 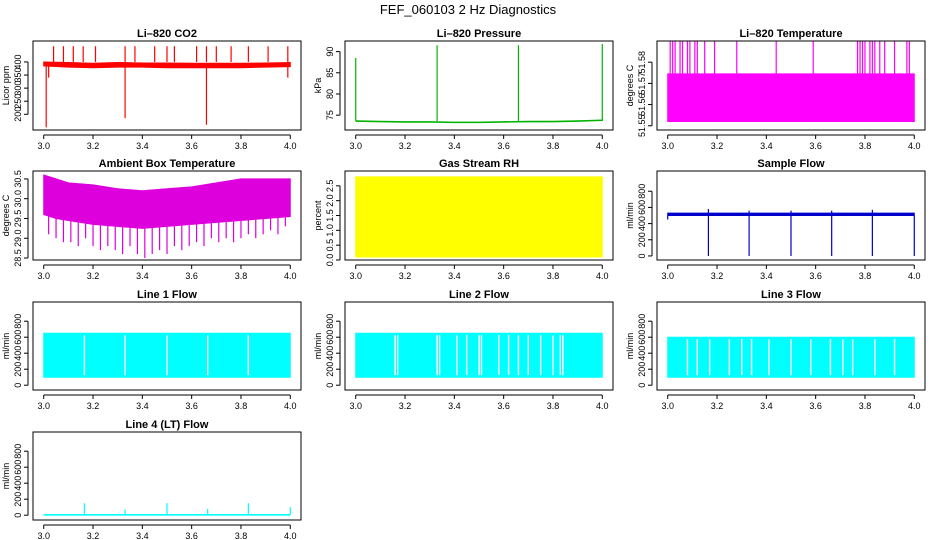 I want to click on panel-data-temperature, so click(x=791, y=82).